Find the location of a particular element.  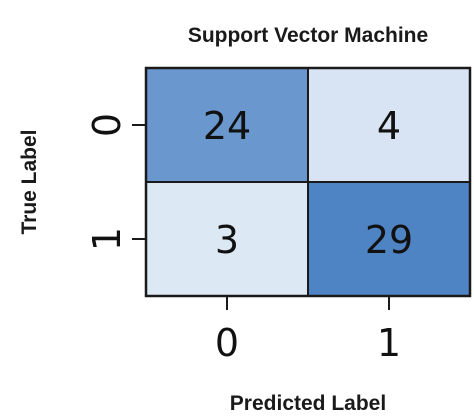

cell-value-label-1-0: 3 is located at coordinates (227, 240).